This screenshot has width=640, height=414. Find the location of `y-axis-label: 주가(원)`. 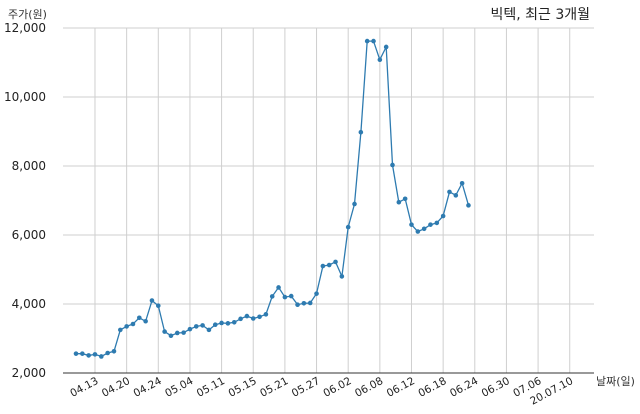

y-axis-label: 주가(원) is located at coordinates (27, 14).